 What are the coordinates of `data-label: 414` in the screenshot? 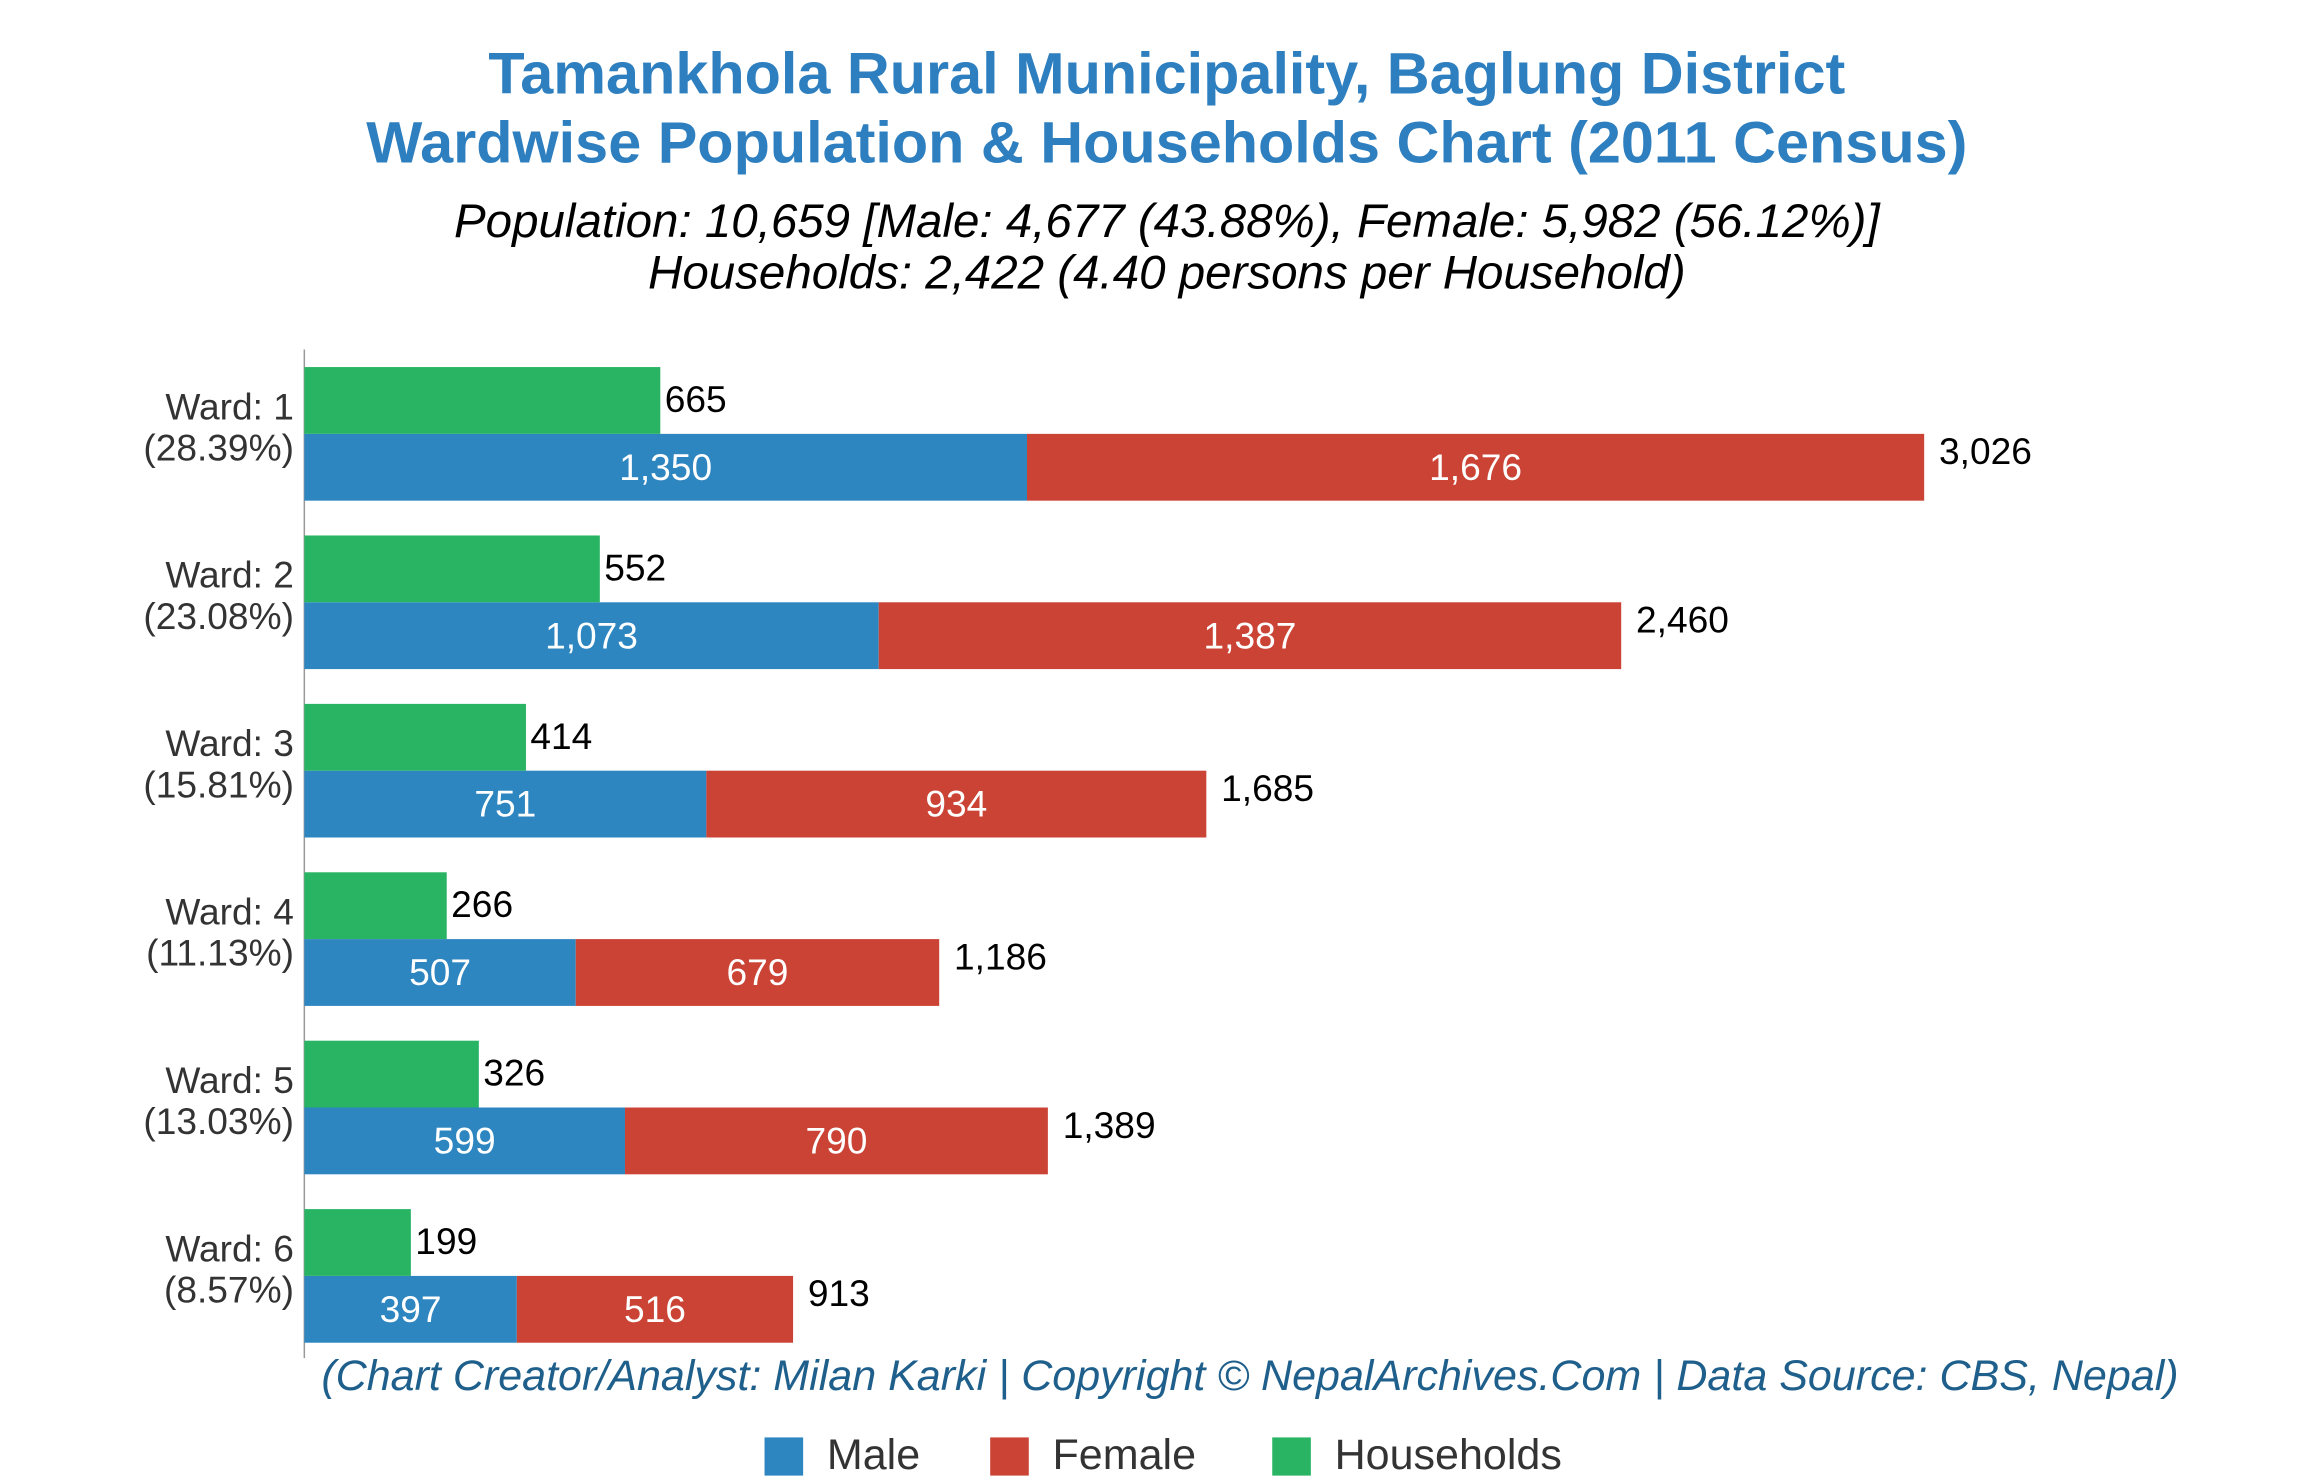 It's located at (561, 736).